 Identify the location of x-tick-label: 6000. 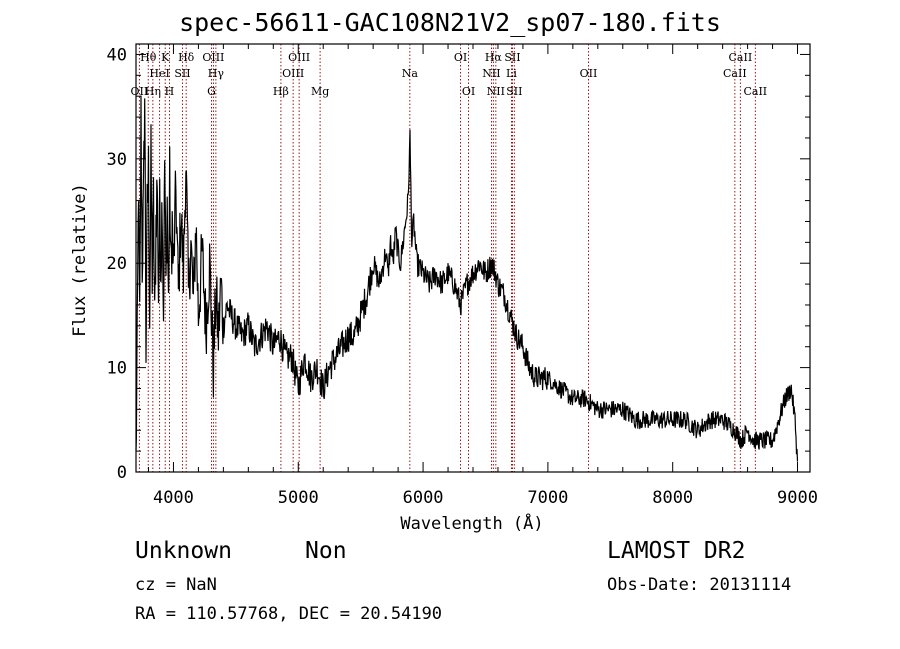
(423, 498).